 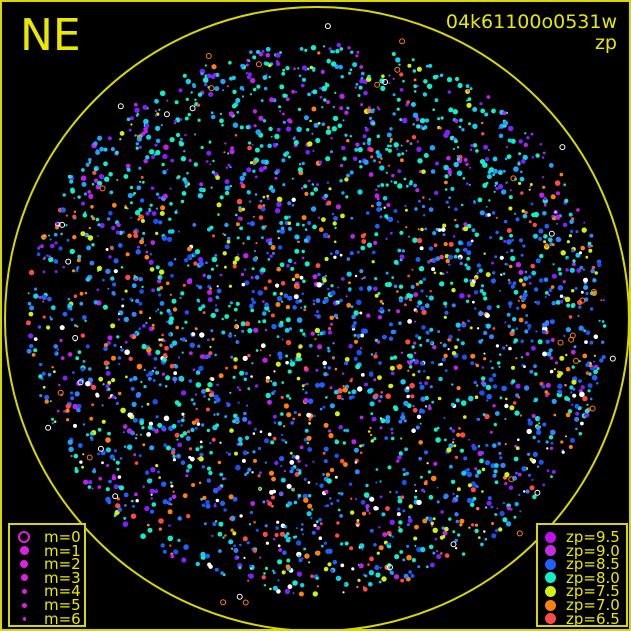 I want to click on magnitude-legend-item: m=3, so click(x=47, y=578).